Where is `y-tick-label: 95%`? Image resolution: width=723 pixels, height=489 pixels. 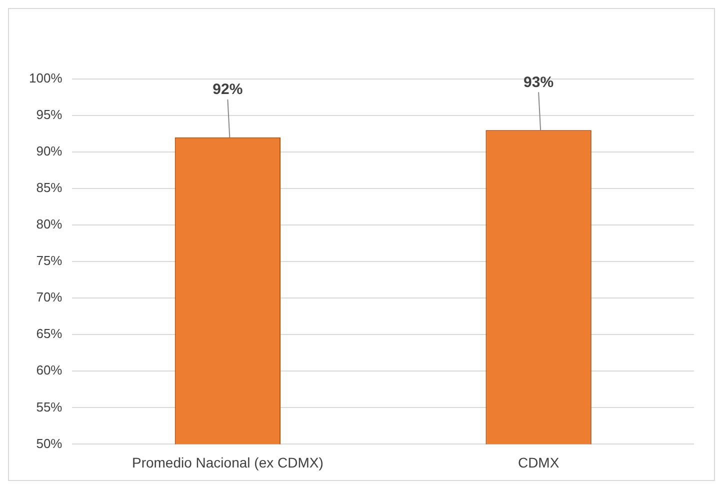
y-tick-label: 95% is located at coordinates (49, 114).